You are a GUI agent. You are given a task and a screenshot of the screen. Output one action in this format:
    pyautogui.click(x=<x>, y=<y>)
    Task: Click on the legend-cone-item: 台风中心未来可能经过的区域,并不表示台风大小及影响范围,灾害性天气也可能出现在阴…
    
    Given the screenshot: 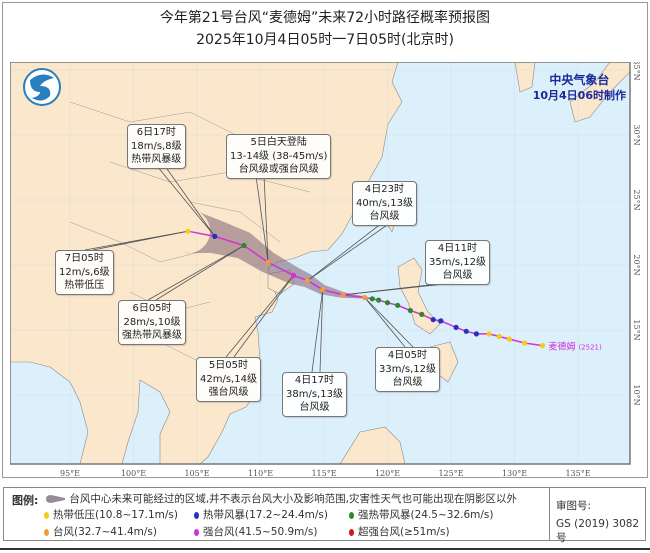 What is the action you would take?
    pyautogui.click(x=280, y=498)
    